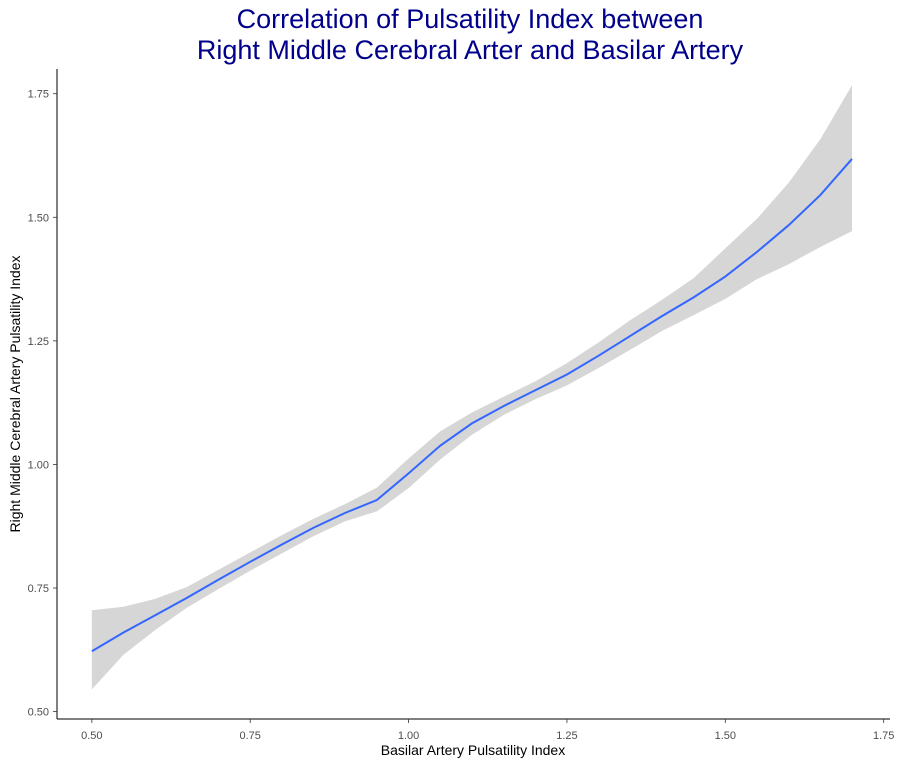  I want to click on x-ticks: 0.50 0.75 1.00 1.25 1.50 1.75, so click(487, 730).